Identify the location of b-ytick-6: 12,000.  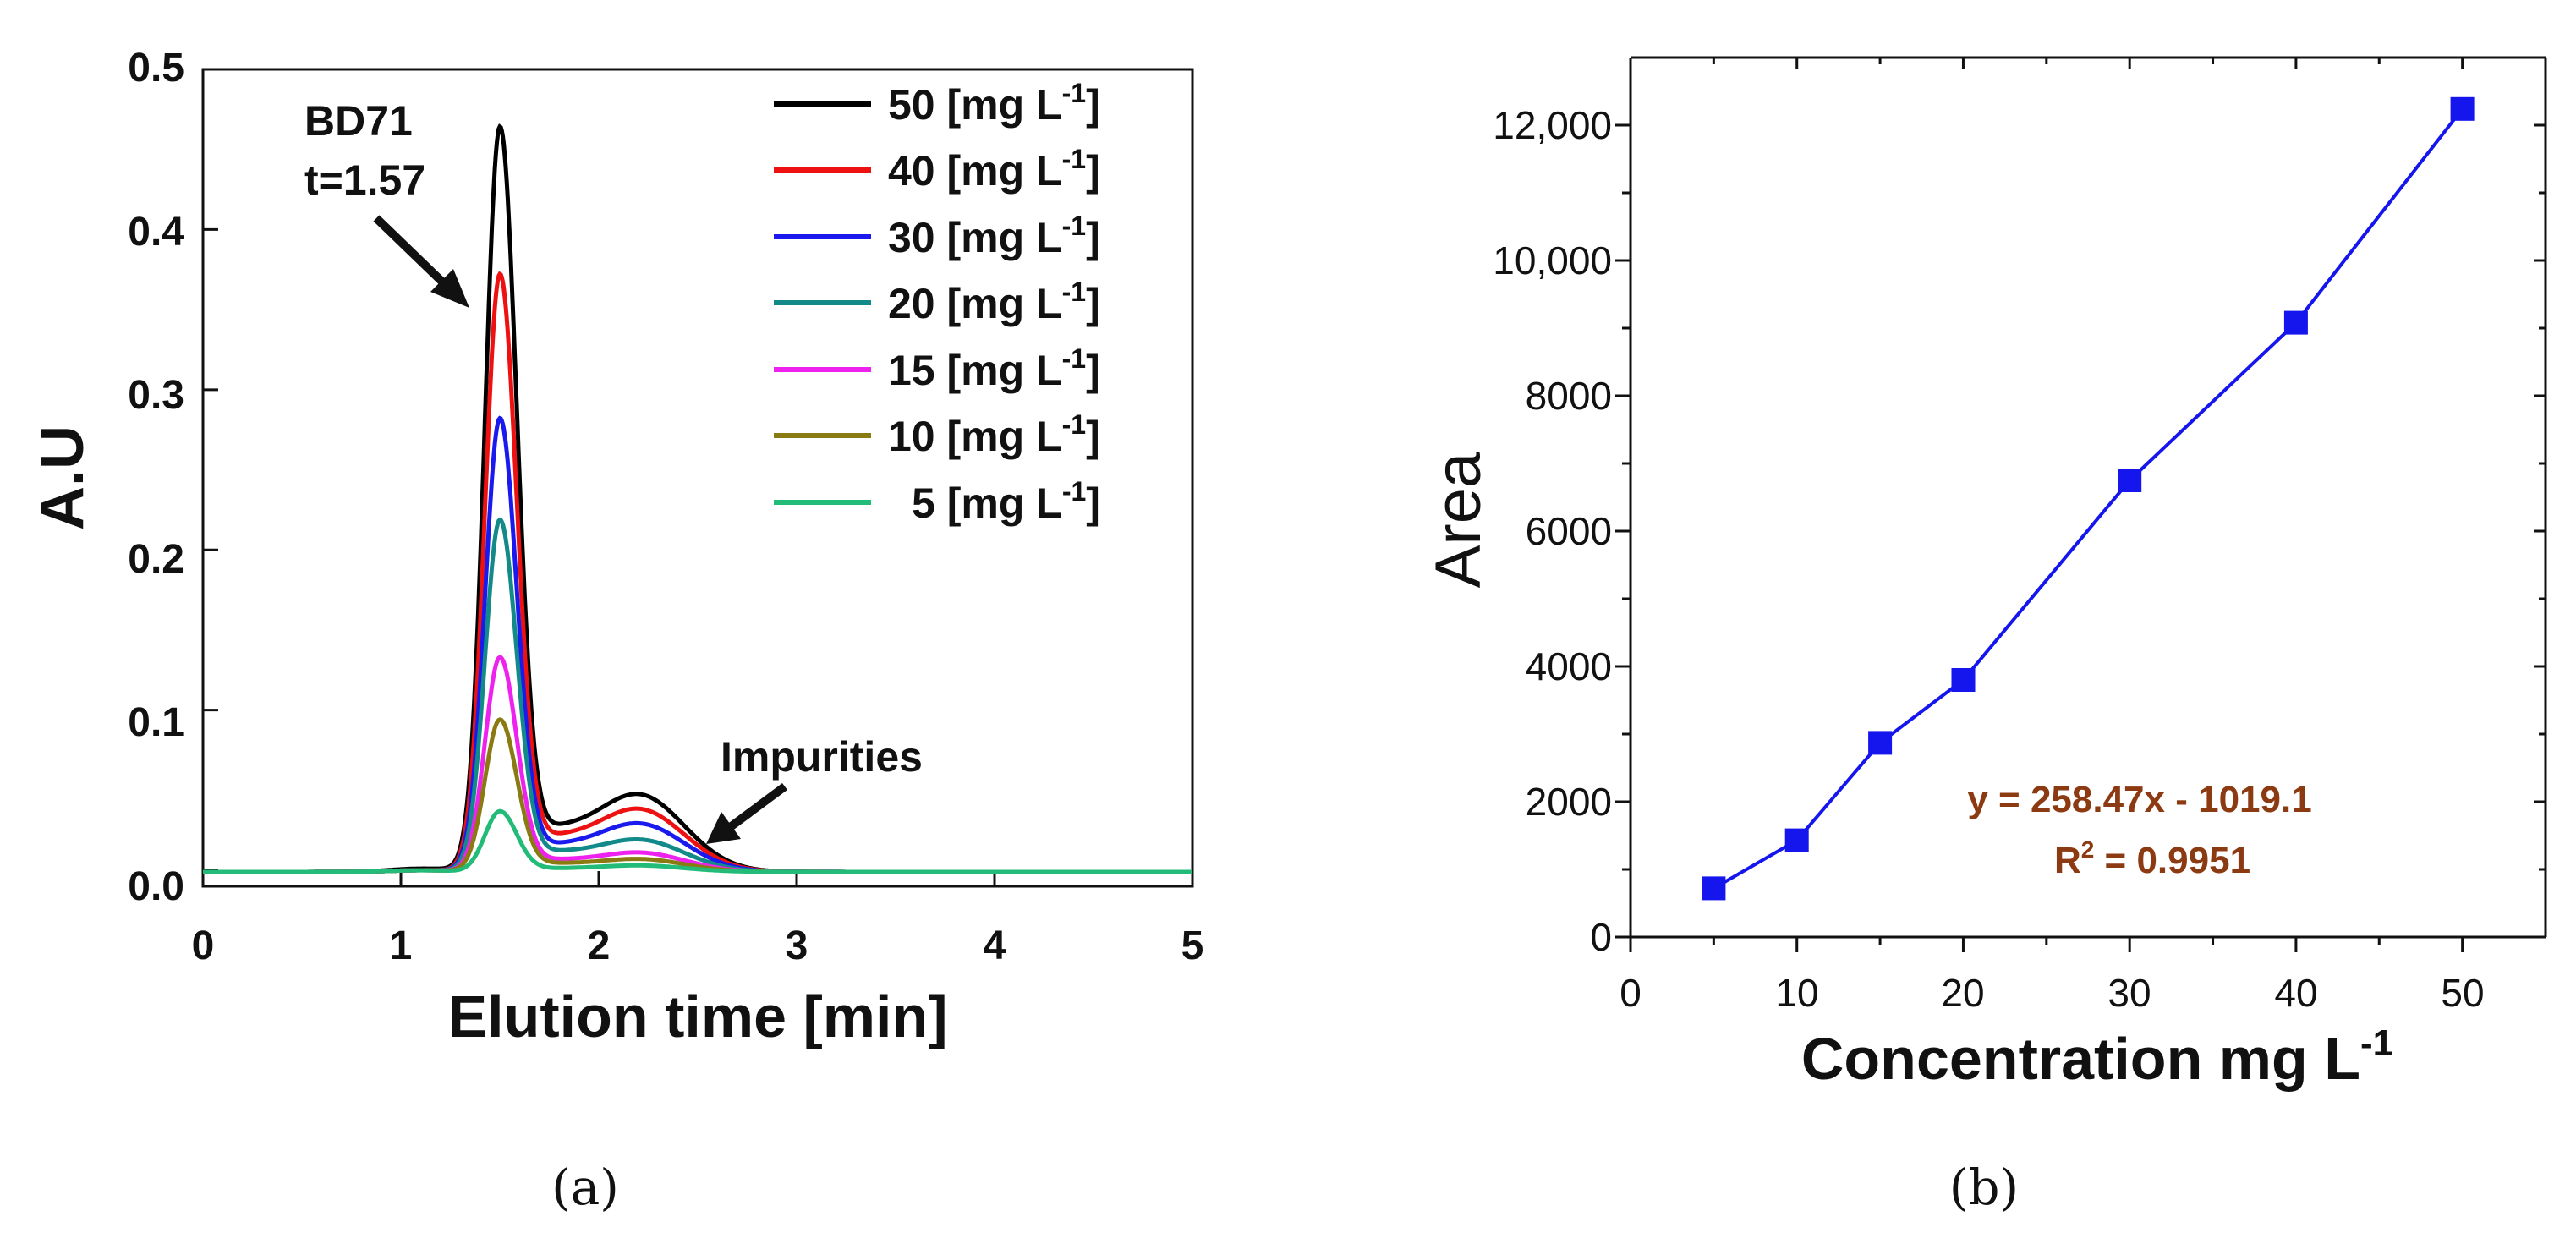
(1552, 125).